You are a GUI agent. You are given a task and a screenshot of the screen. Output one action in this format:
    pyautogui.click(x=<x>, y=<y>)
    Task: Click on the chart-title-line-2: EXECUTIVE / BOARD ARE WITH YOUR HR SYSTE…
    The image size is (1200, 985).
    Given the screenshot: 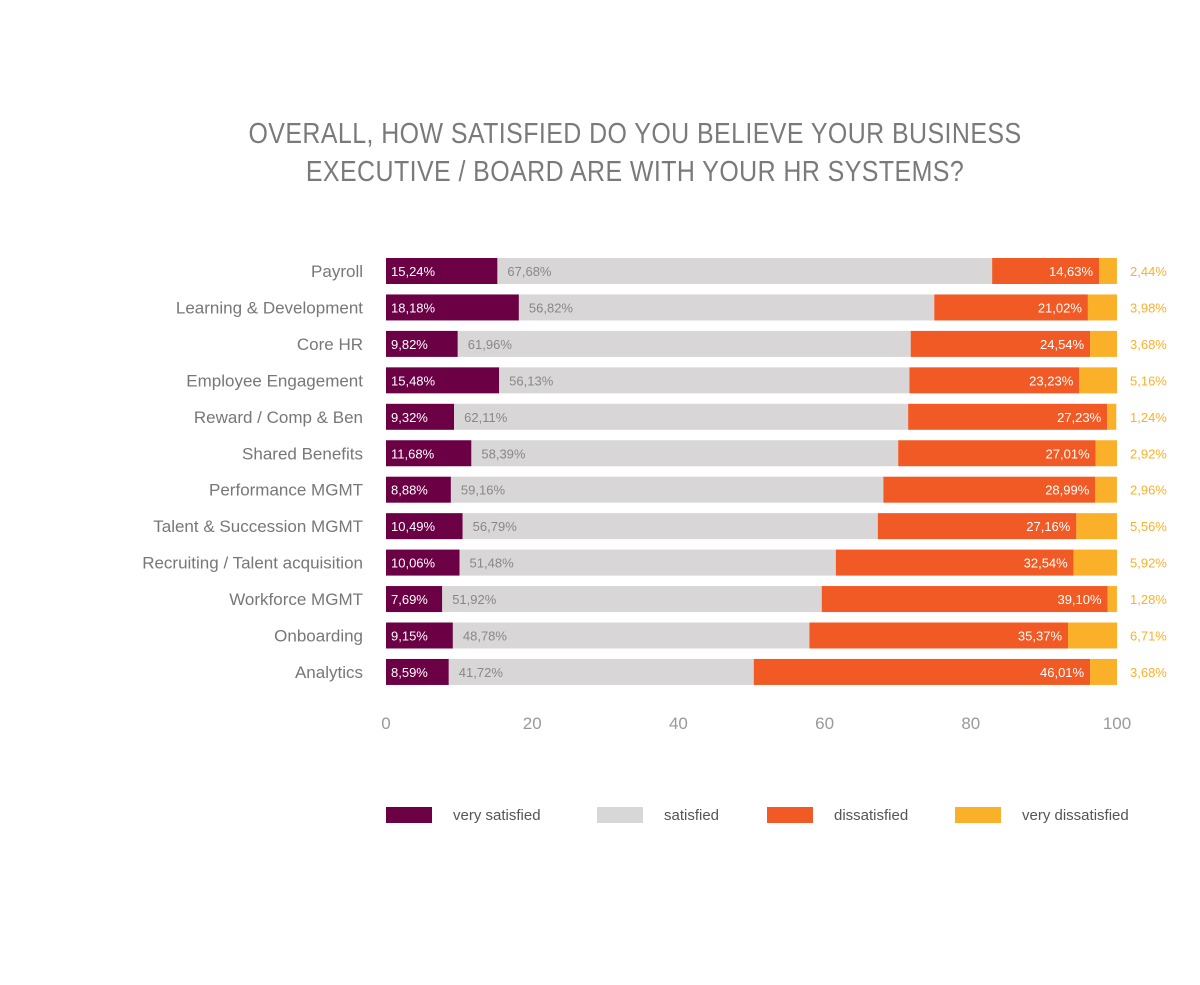 What is the action you would take?
    pyautogui.click(x=635, y=172)
    